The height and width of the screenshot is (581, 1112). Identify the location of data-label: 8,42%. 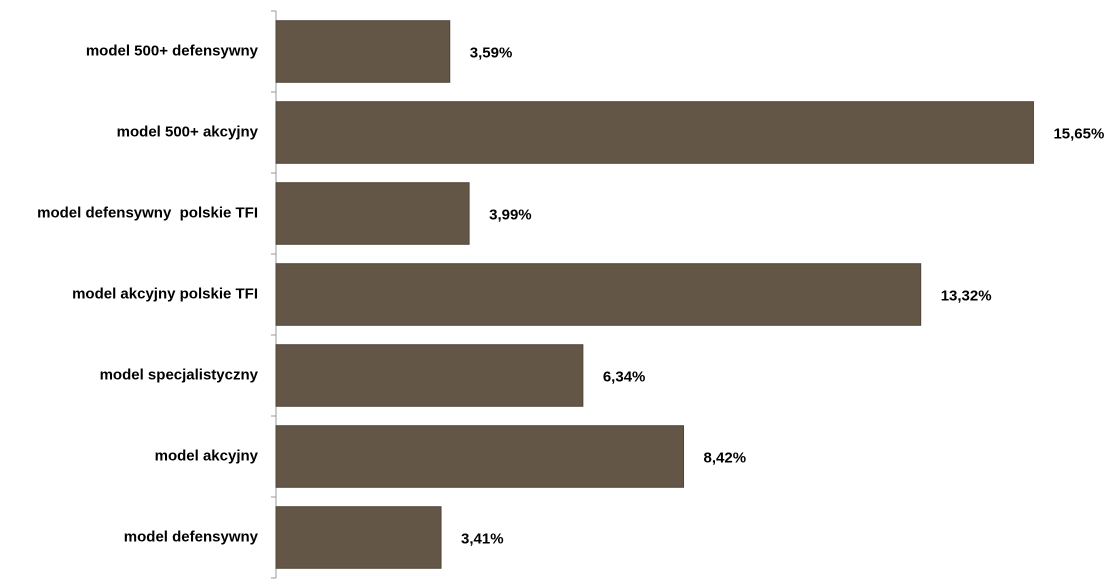
(725, 457).